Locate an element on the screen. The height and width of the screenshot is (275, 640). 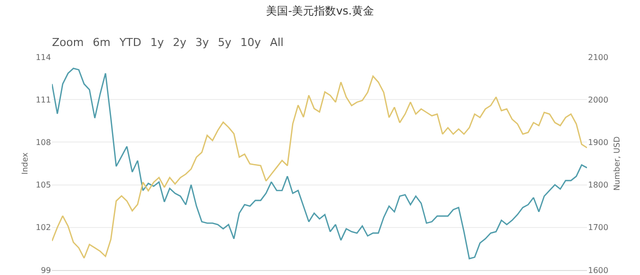
y-tick-label: 108 is located at coordinates (43, 142).